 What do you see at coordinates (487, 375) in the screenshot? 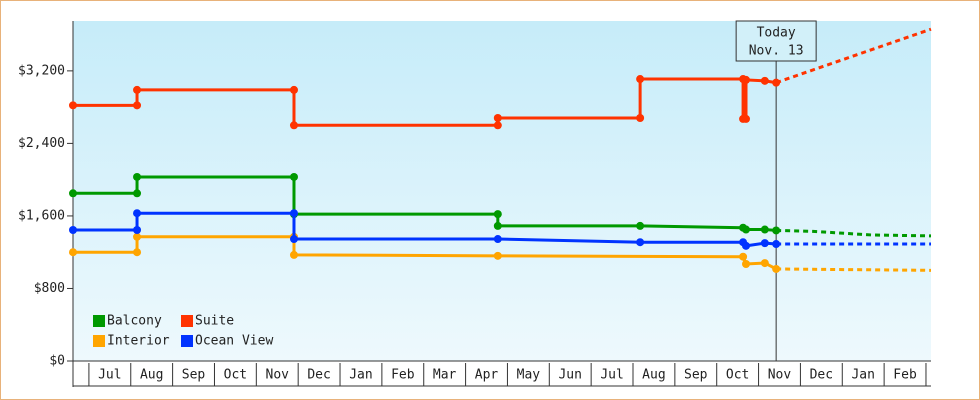
I see `x-tick-label: Apr` at bounding box center [487, 375].